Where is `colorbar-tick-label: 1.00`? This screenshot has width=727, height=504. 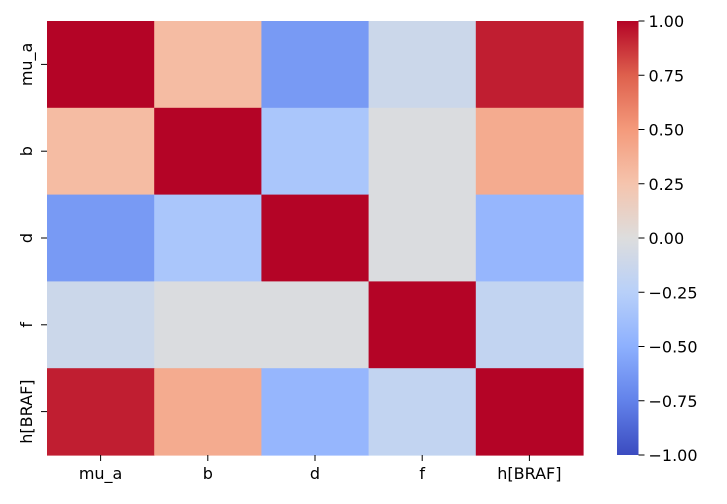
colorbar-tick-label: 1.00 is located at coordinates (667, 21).